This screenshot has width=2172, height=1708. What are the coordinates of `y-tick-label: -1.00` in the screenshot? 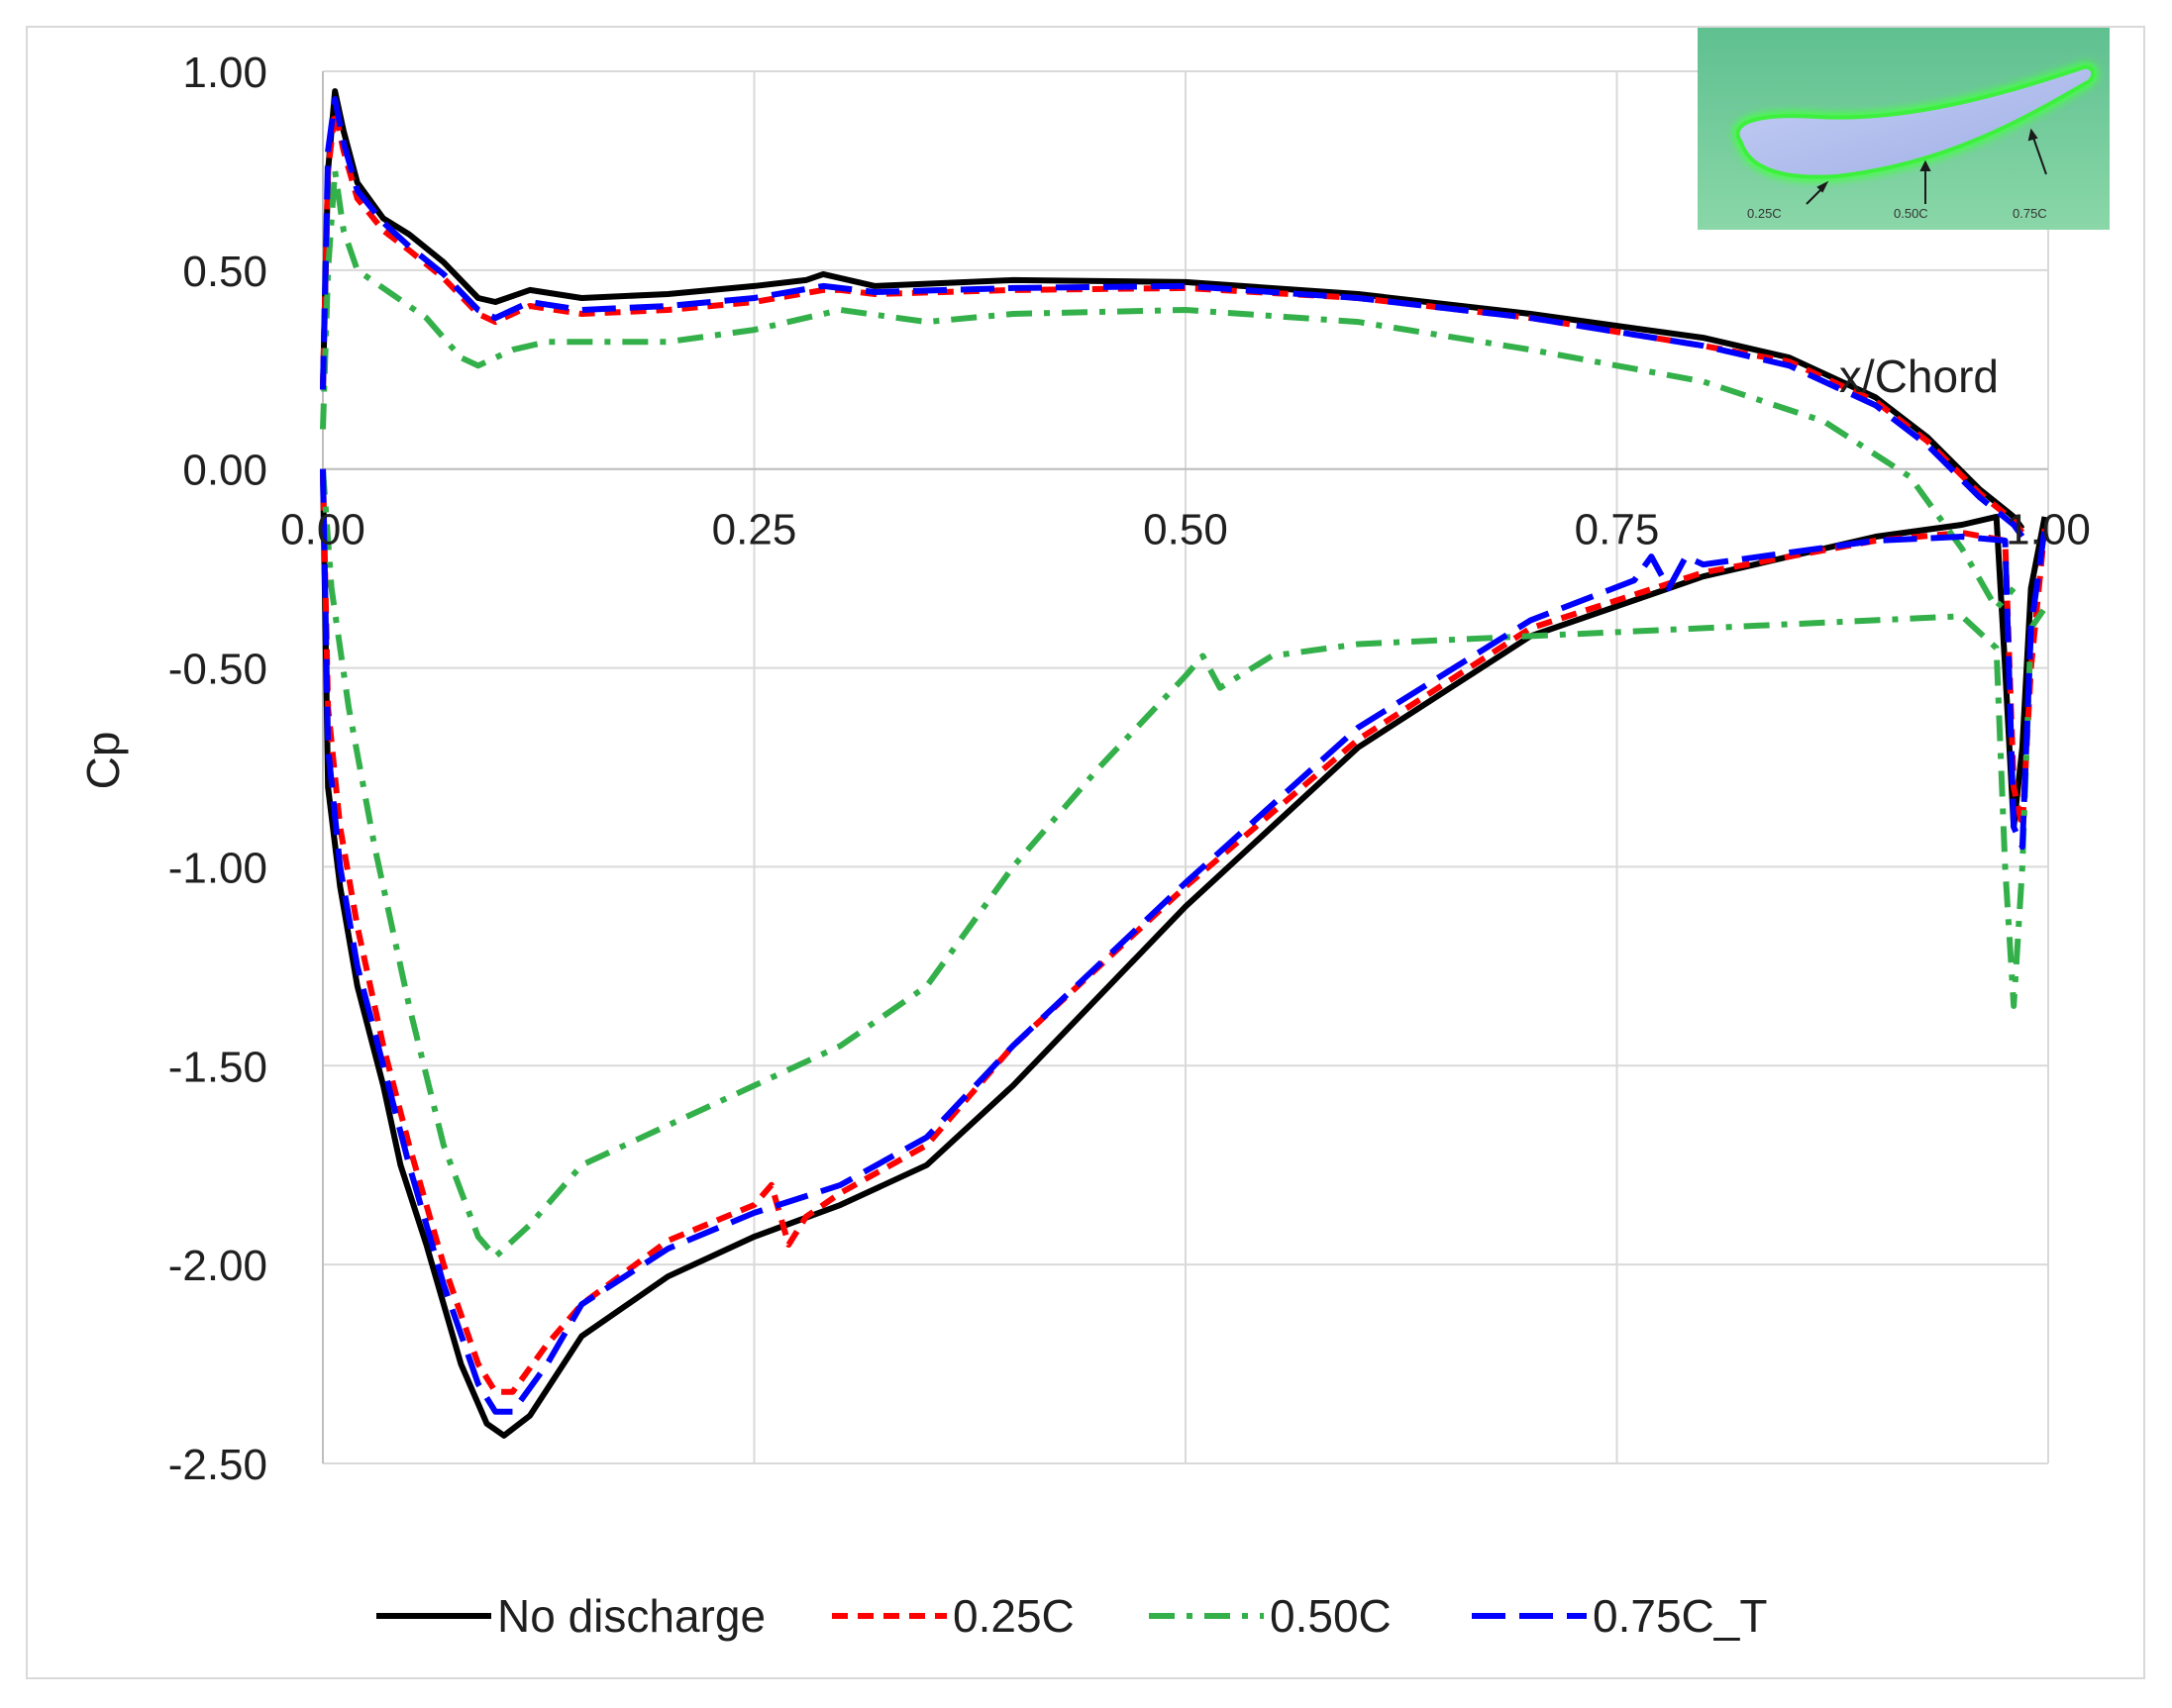 It's located at (217, 868).